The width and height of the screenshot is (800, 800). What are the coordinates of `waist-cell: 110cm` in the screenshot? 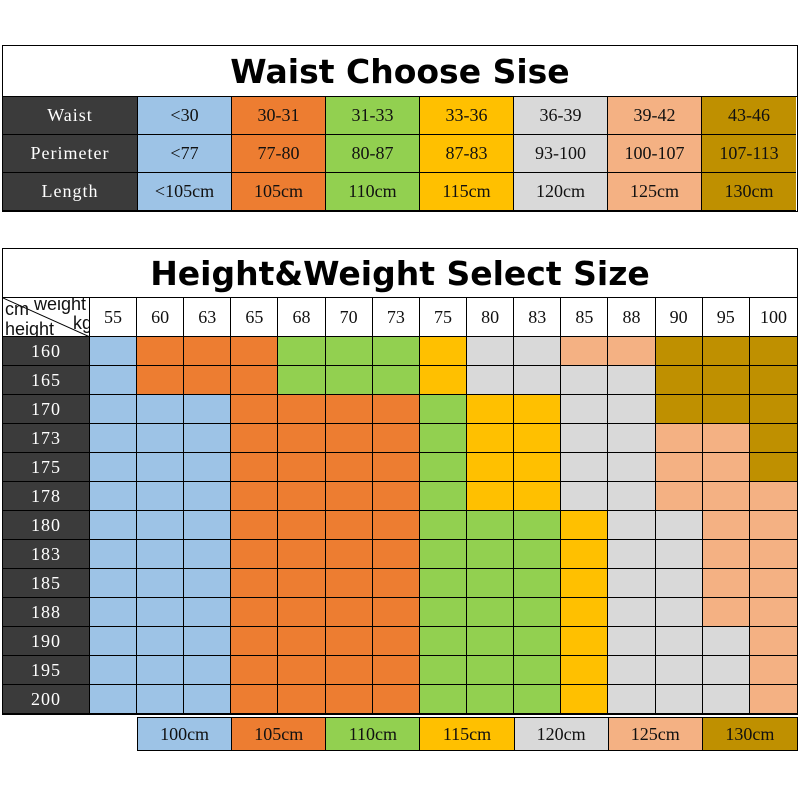 It's located at (373, 192).